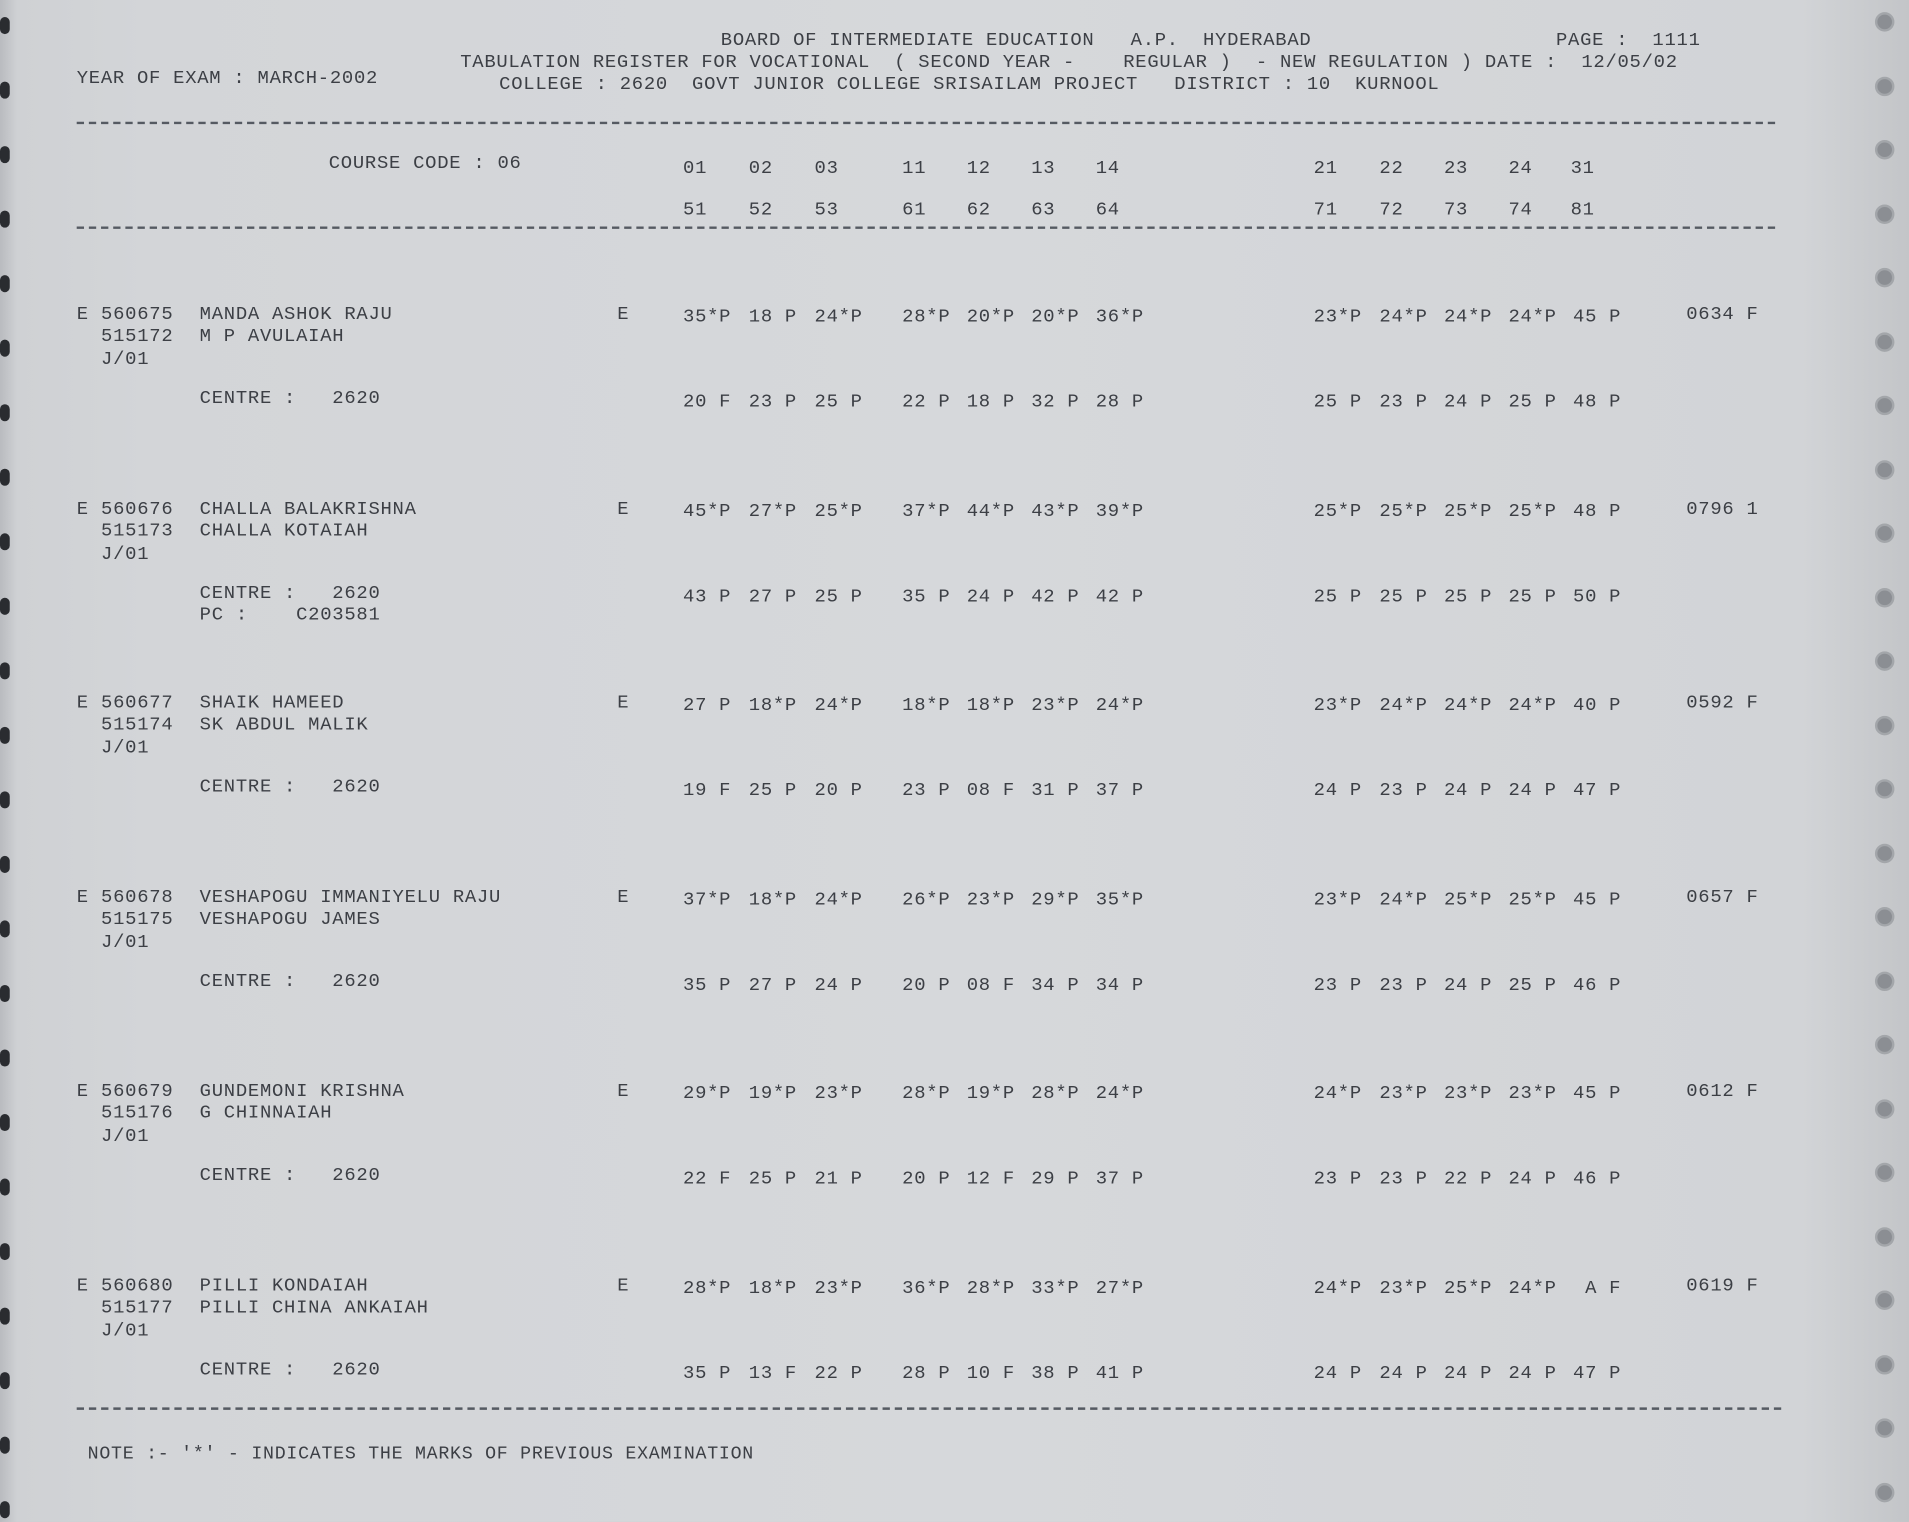 The height and width of the screenshot is (1522, 1909). What do you see at coordinates (137, 918) in the screenshot?
I see `registration-number: 515175` at bounding box center [137, 918].